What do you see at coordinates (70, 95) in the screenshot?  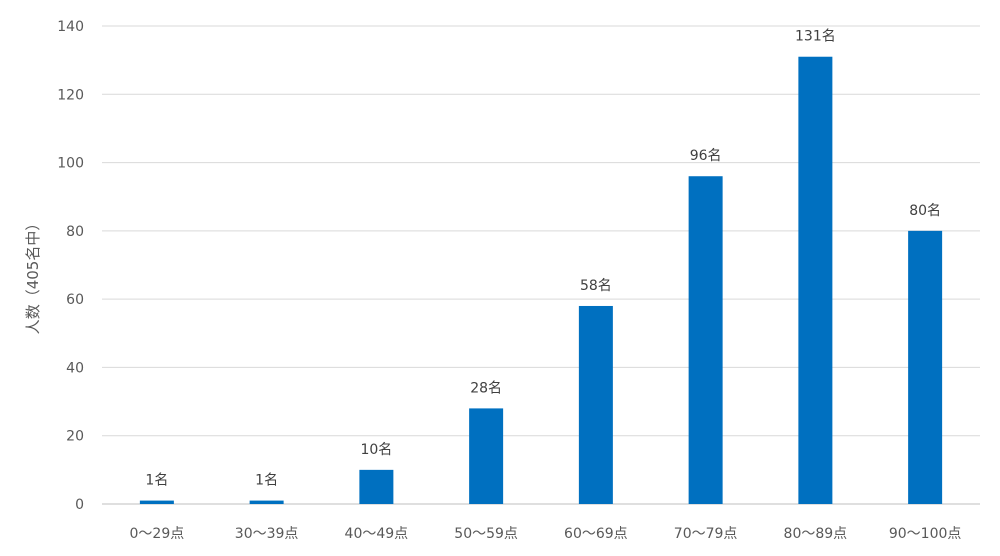 I see `y-tick-label: 120` at bounding box center [70, 95].